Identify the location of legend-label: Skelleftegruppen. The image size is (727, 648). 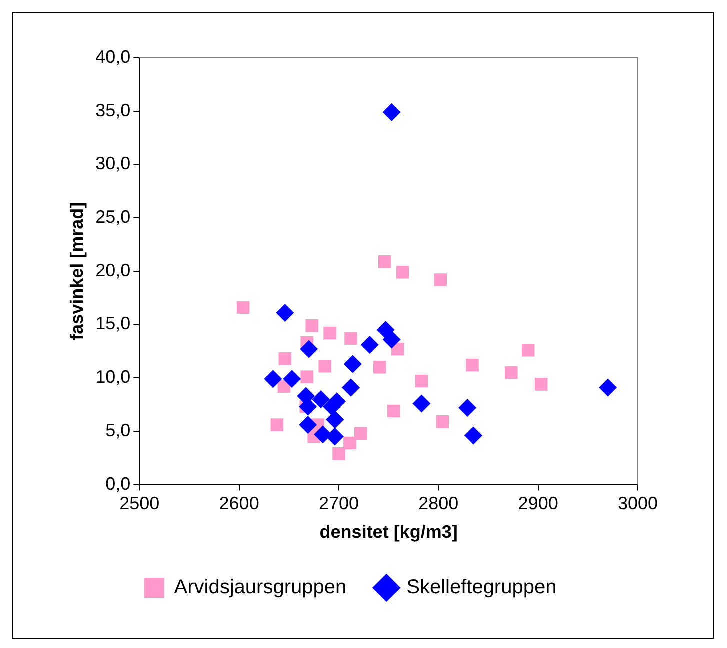
(481, 587).